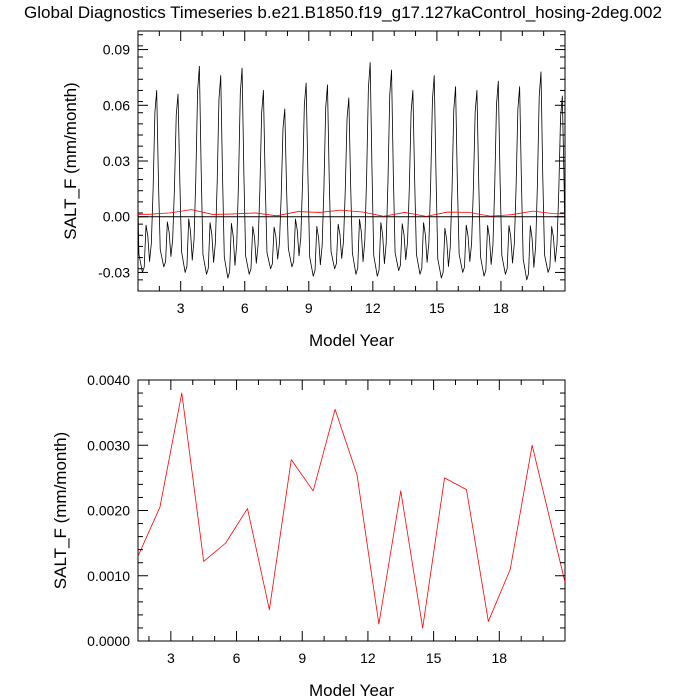  I want to click on y-tick-label: 0.0000, so click(108, 641).